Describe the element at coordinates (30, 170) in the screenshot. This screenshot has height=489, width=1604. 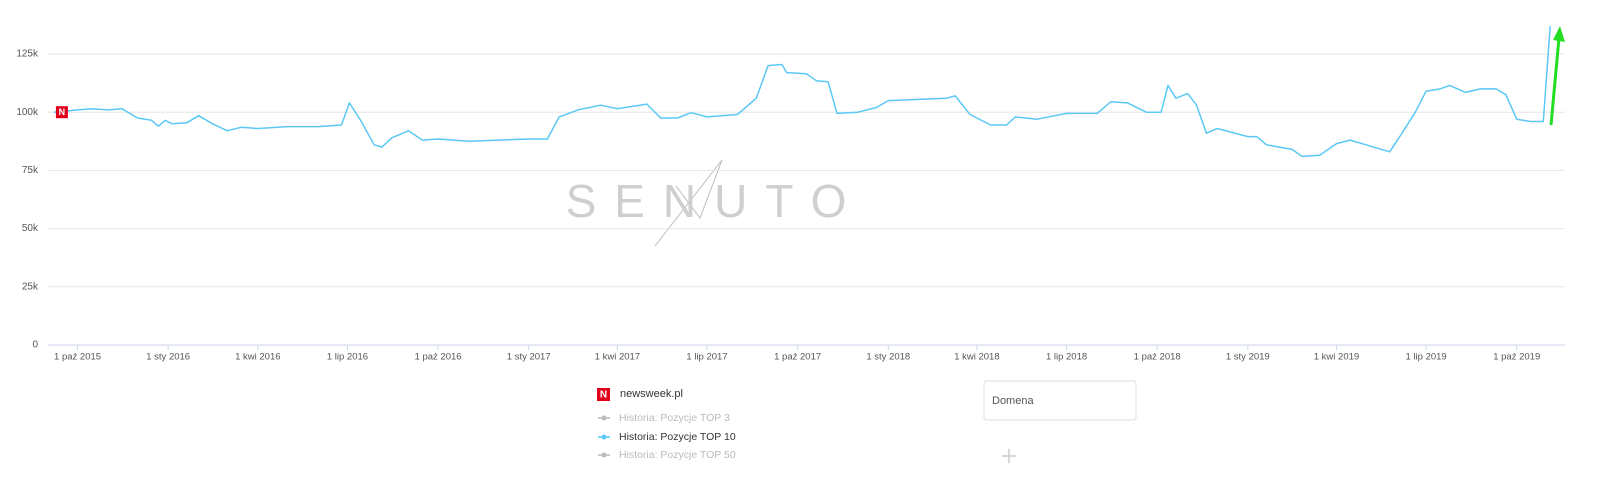
I see `y-tick-label: 75k` at that location.